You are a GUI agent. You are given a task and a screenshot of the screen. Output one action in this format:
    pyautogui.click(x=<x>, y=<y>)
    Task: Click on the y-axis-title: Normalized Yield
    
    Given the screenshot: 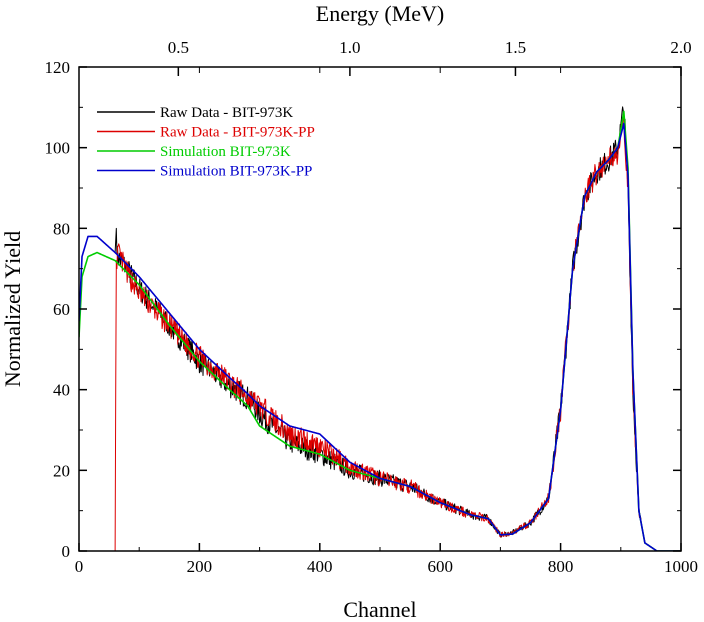 What is the action you would take?
    pyautogui.click(x=12, y=309)
    